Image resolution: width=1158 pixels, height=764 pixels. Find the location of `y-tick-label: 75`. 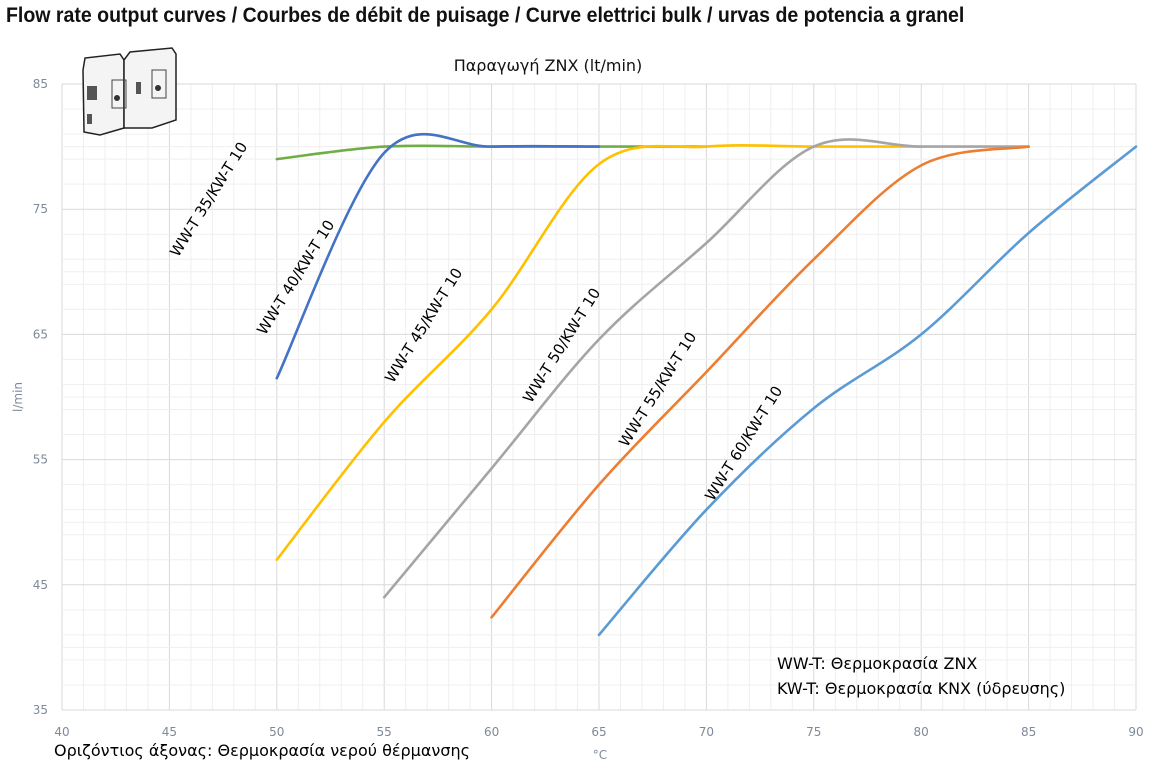

y-tick-label: 75 is located at coordinates (40, 209).